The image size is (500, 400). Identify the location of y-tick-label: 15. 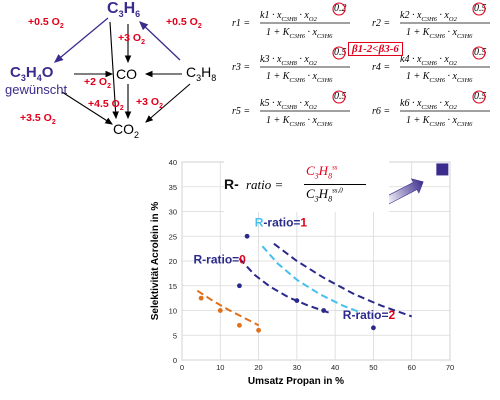
(173, 286).